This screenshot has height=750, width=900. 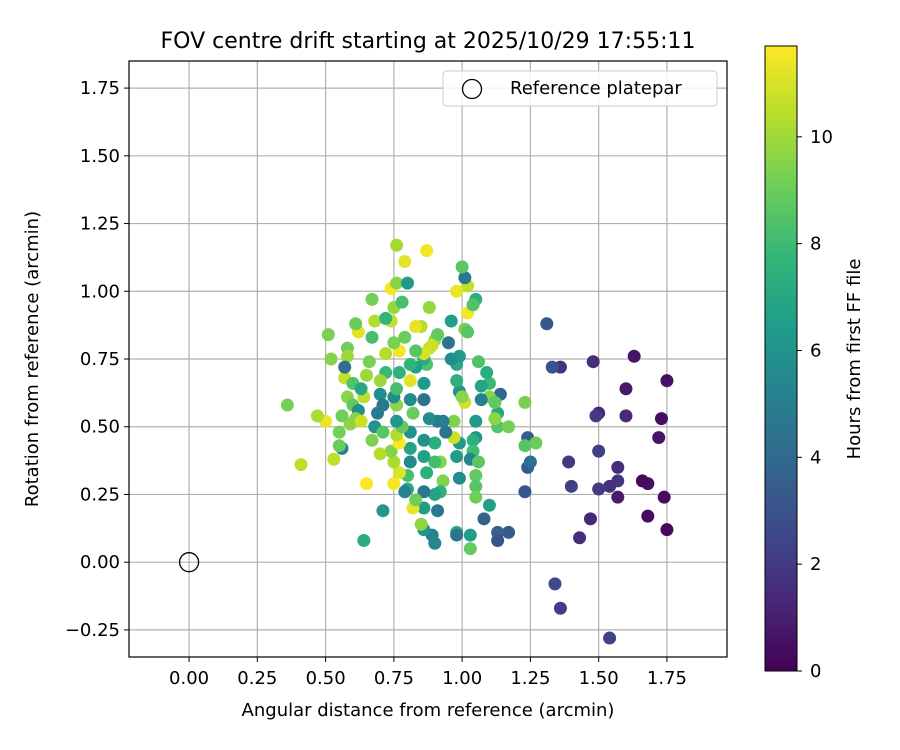 What do you see at coordinates (92, 630) in the screenshot?
I see `y-tick-label: −0.25` at bounding box center [92, 630].